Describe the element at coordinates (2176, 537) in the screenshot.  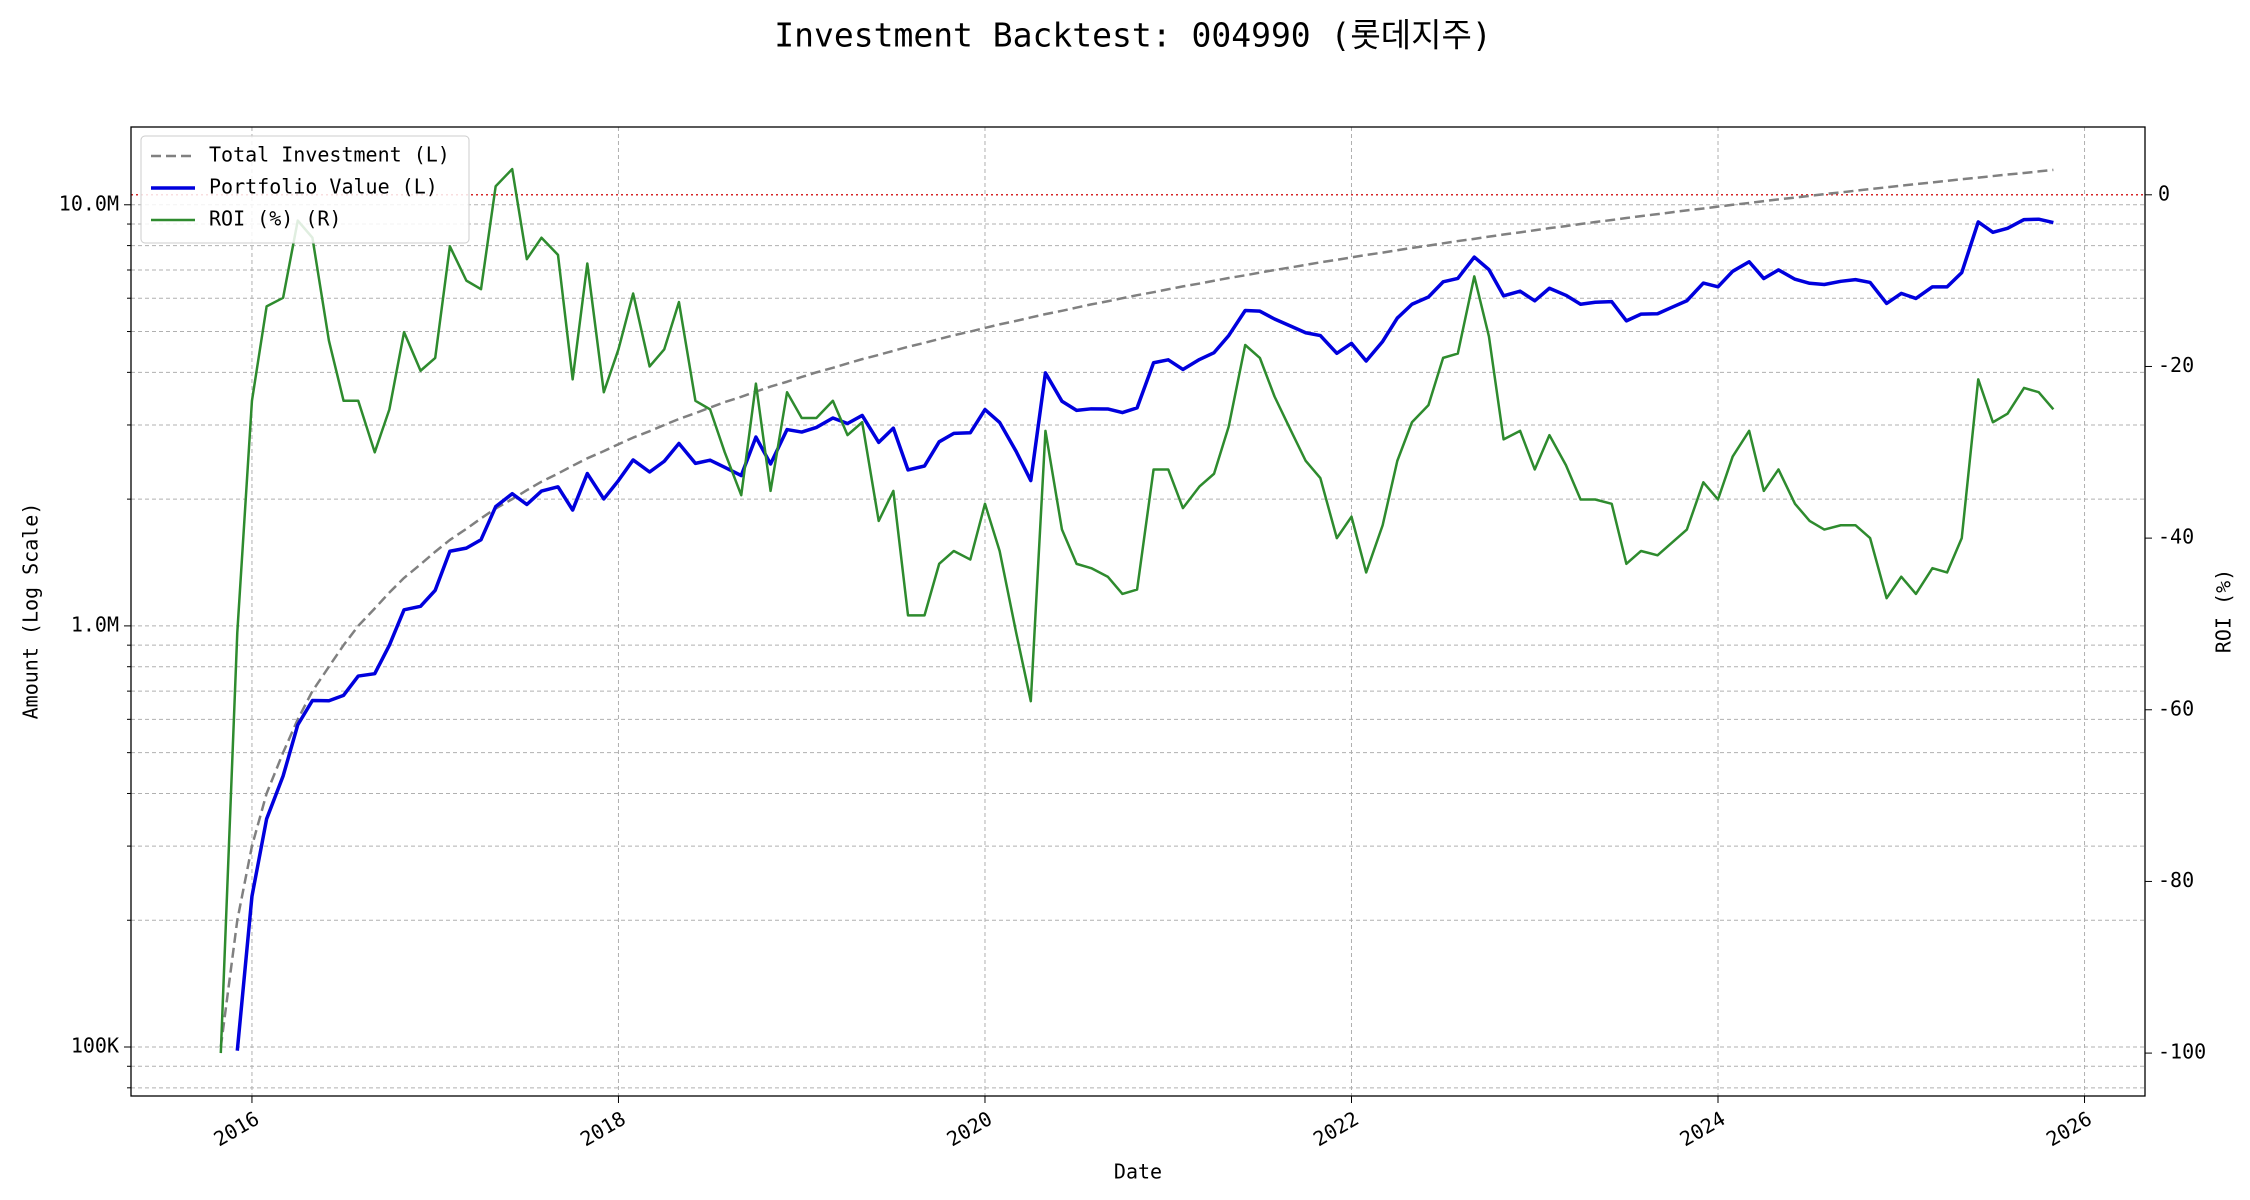
I see `y2-tick-label: -40` at that location.